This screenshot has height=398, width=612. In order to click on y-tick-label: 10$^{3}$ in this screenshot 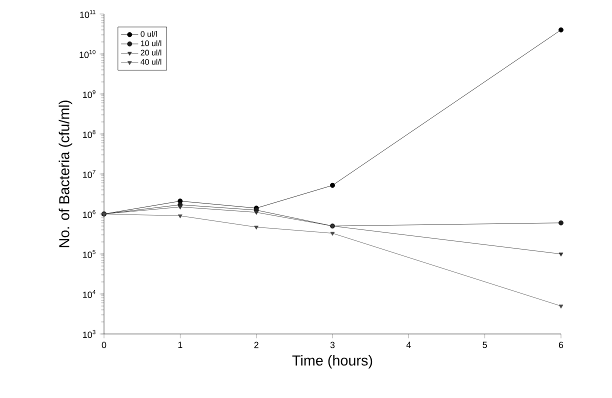, I will do `click(89, 334)`.